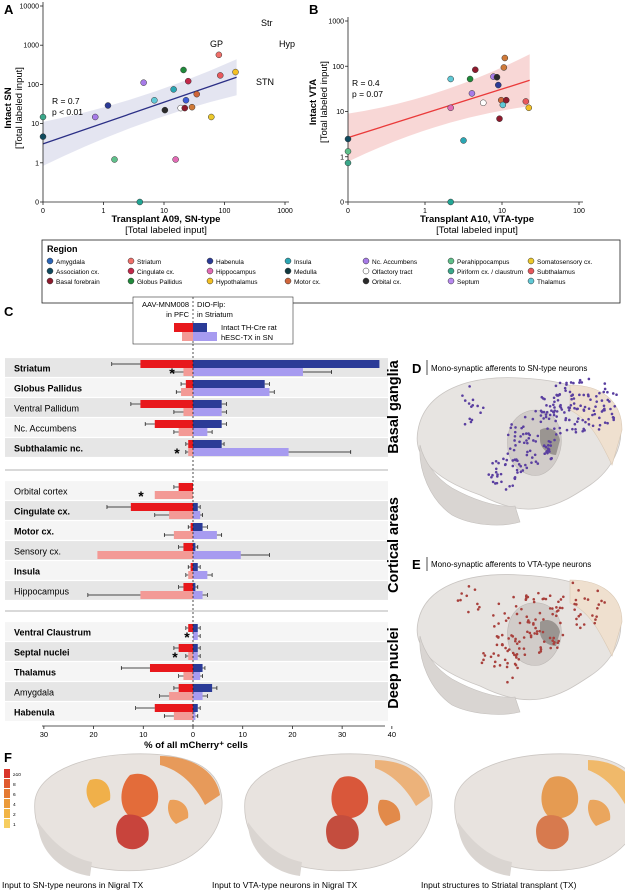  What do you see at coordinates (606, 782) in the screenshot?
I see `region-cortex` at bounding box center [606, 782].